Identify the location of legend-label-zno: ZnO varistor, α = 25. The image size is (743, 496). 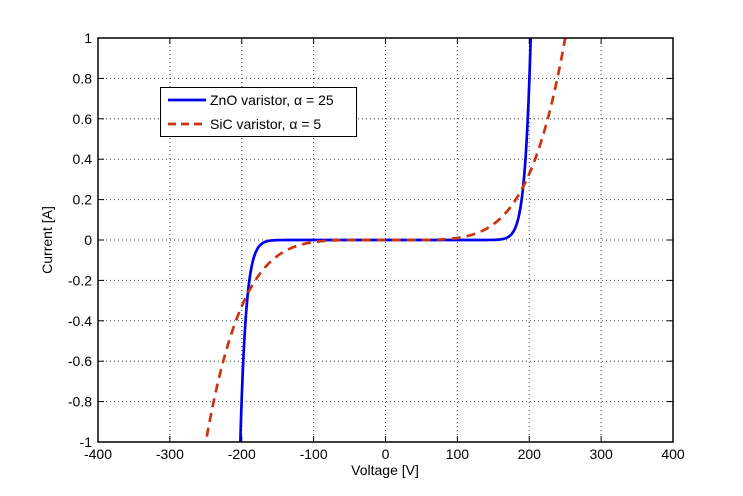
(272, 100).